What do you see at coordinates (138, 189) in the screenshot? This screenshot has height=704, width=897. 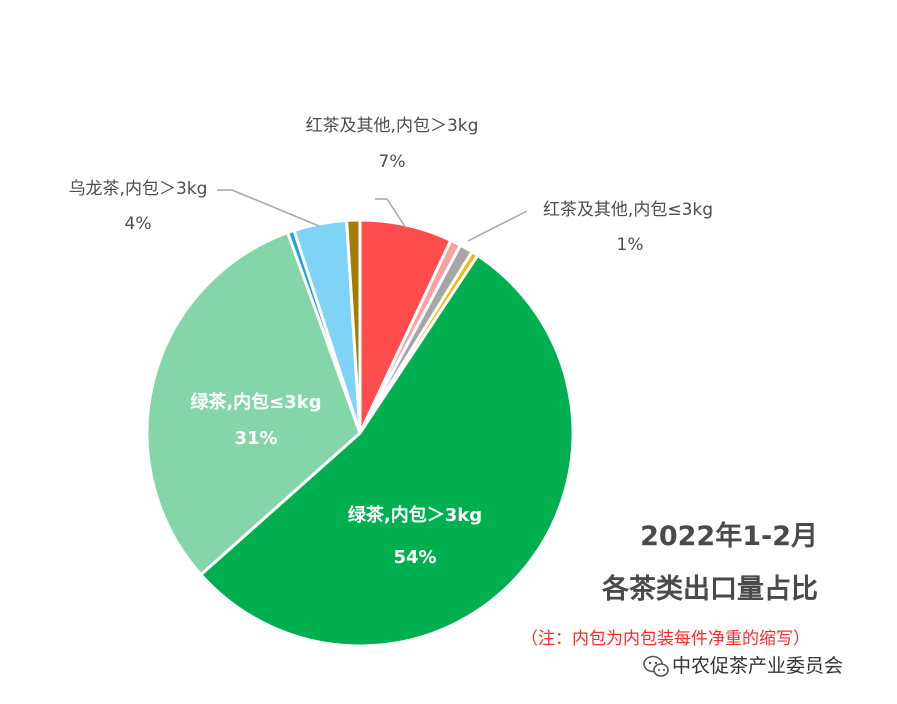 I see `label-oolong-gt3-name: 乌龙茶,内包＞3kg` at bounding box center [138, 189].